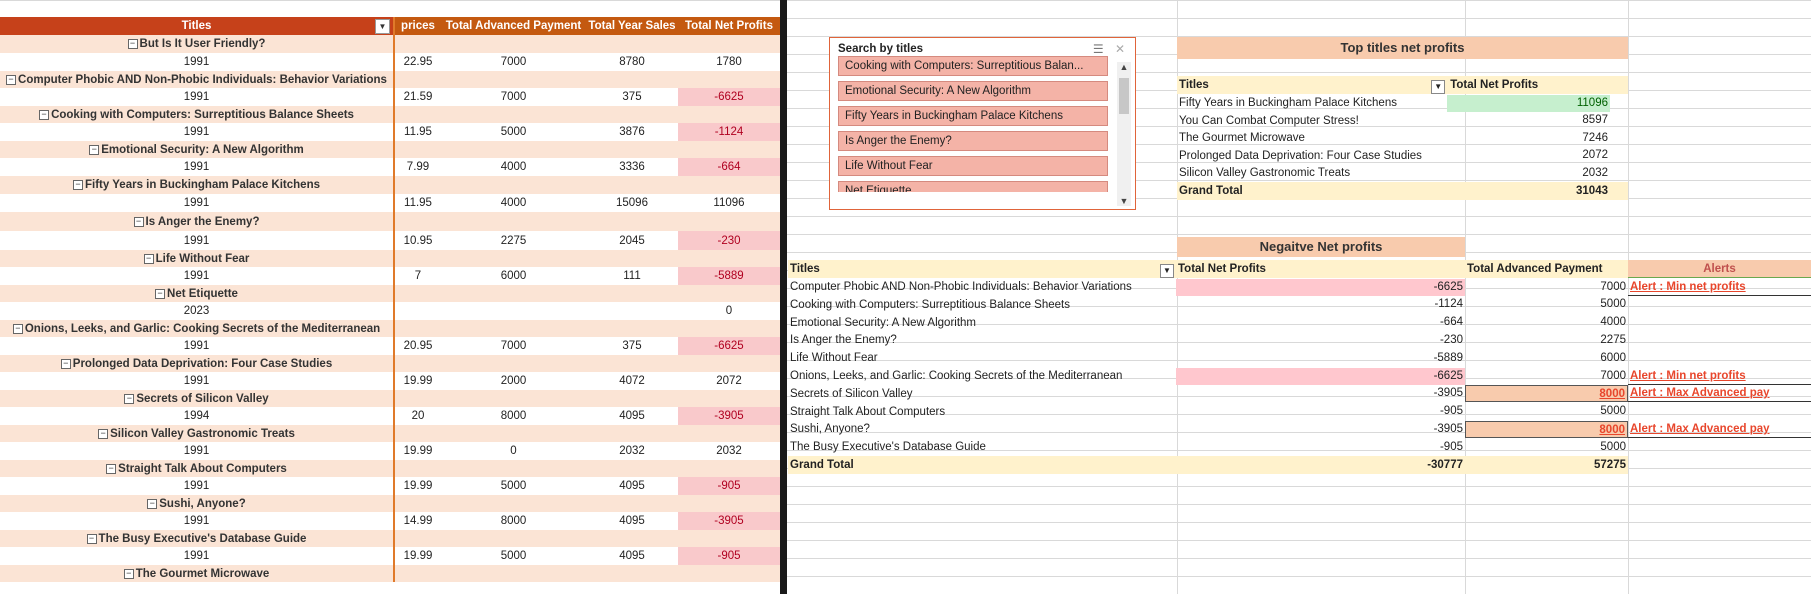  What do you see at coordinates (197, 538) in the screenshot?
I see `pivot-title-cell: − The Busy Executive's Database Guide` at bounding box center [197, 538].